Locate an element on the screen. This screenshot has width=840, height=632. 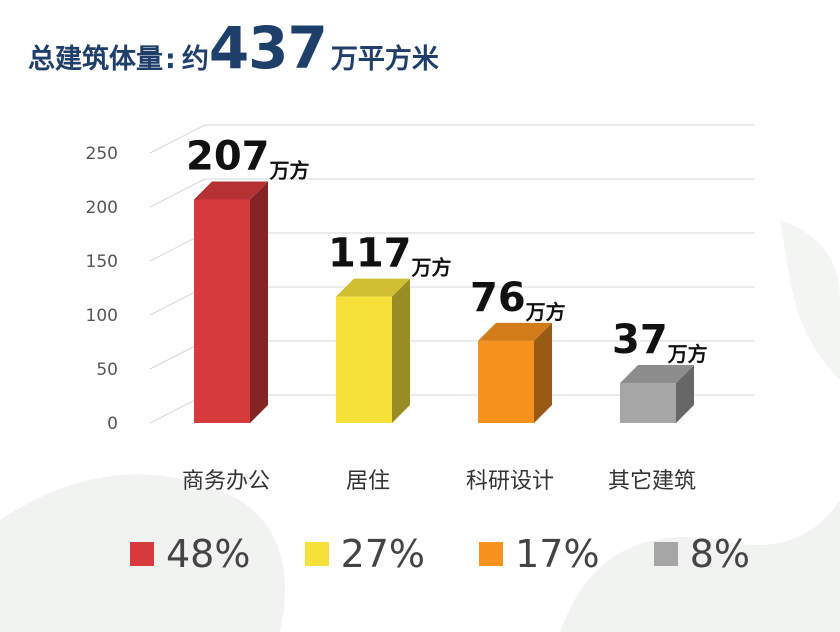
legend-label: 27% is located at coordinates (383, 554).